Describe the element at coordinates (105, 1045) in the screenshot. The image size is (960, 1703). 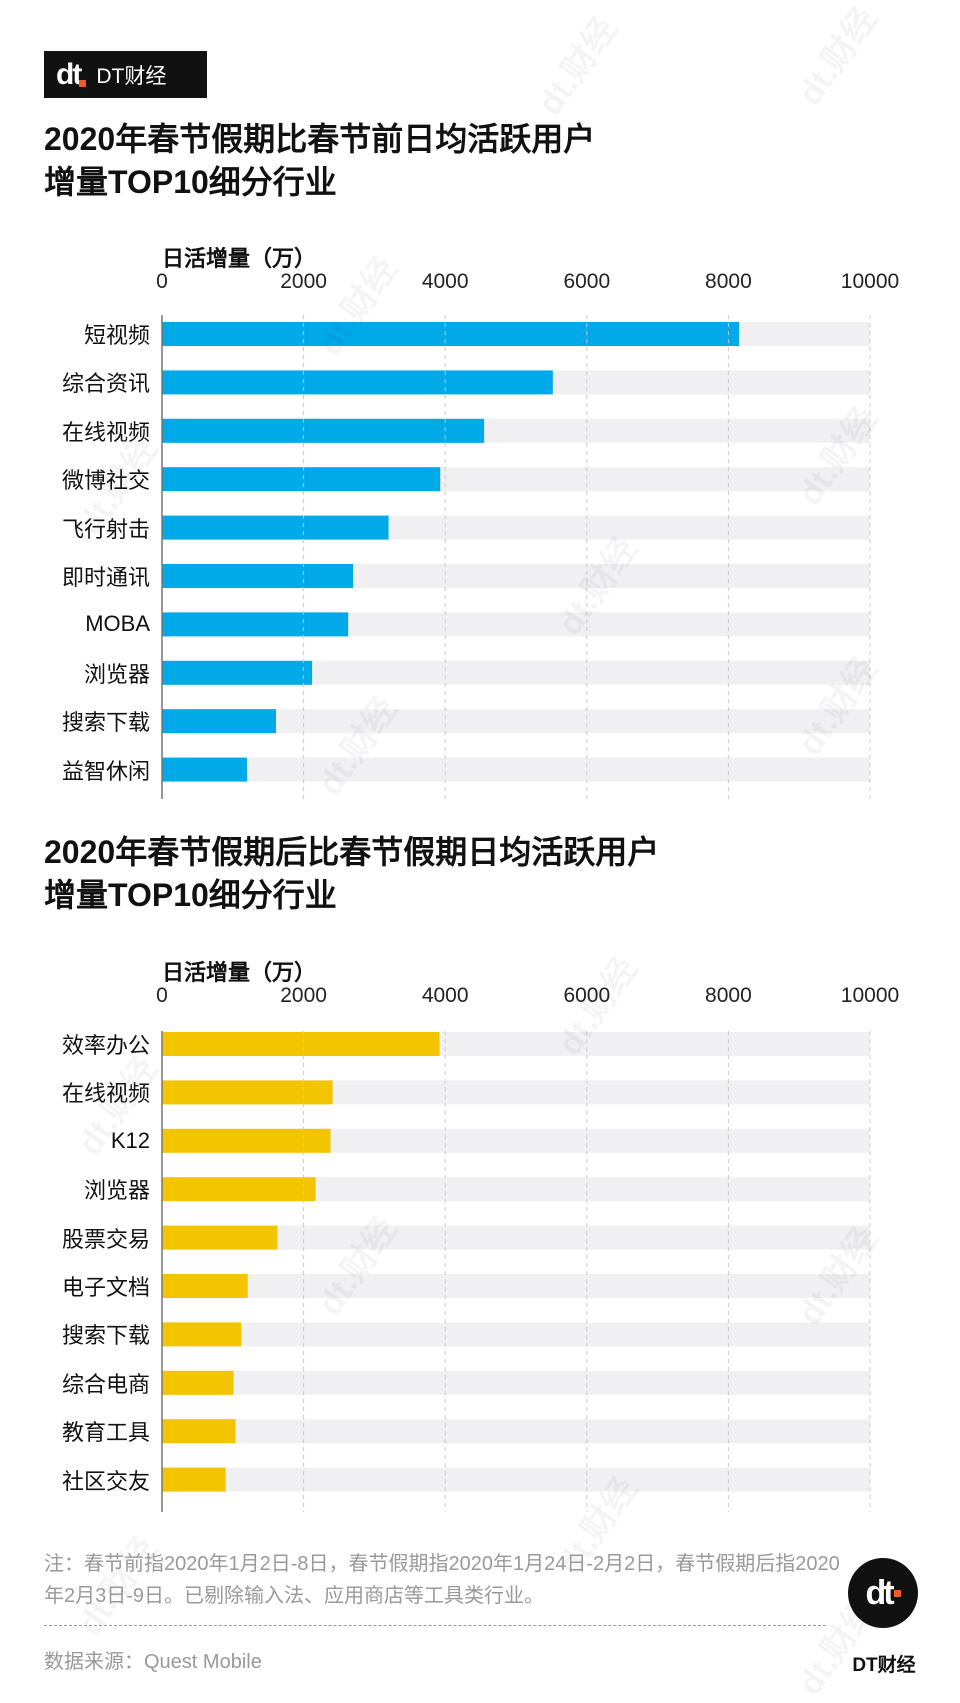
I see `category-label: 效率办公` at that location.